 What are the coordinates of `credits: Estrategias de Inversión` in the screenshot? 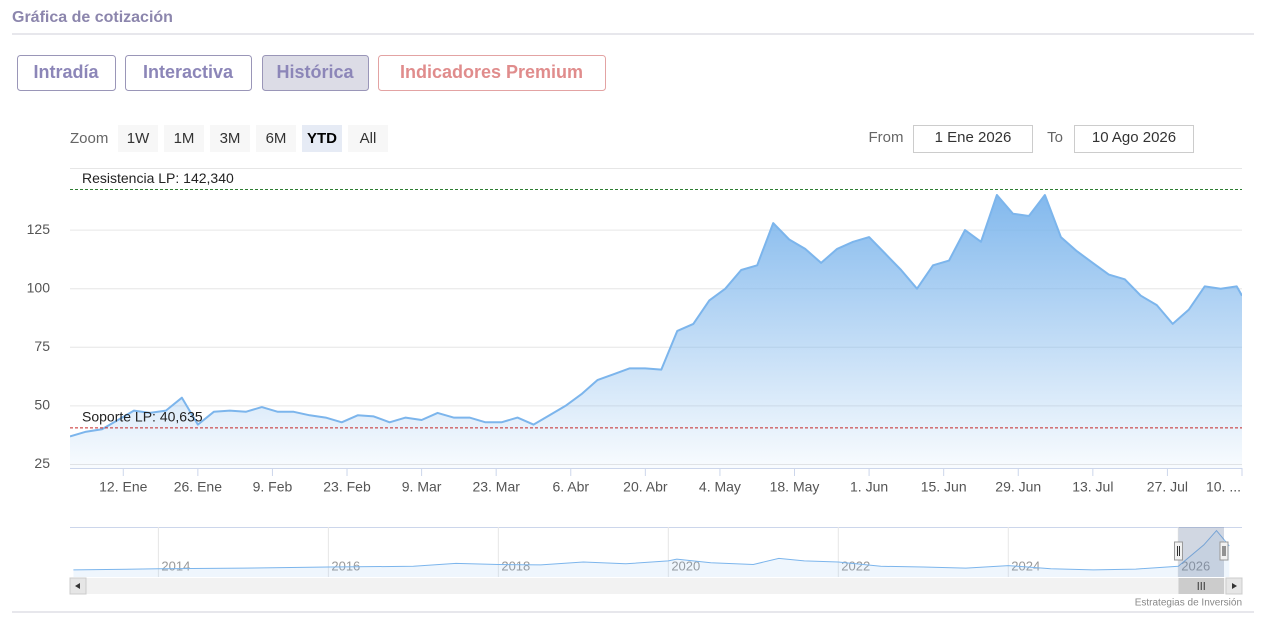 It's located at (1188, 603).